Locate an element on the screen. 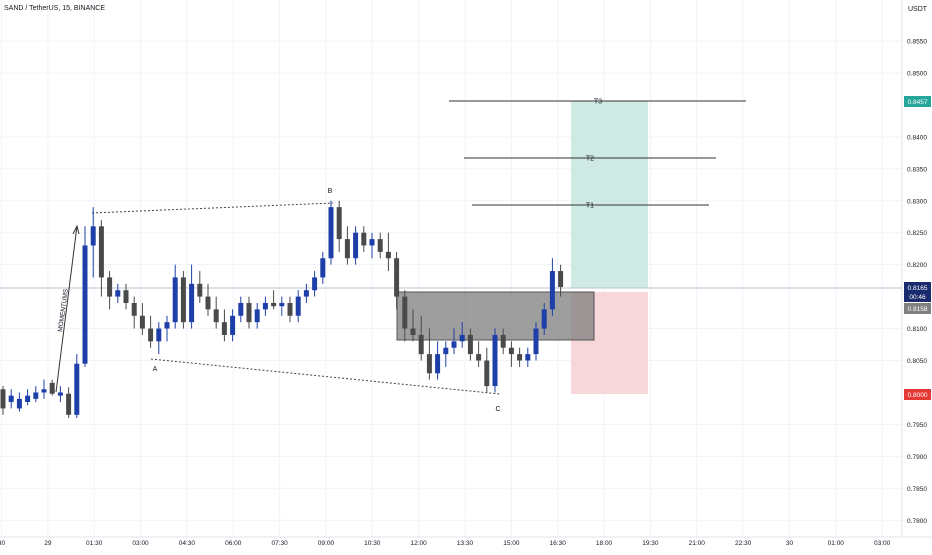  currency-label: USDT is located at coordinates (918, 9).